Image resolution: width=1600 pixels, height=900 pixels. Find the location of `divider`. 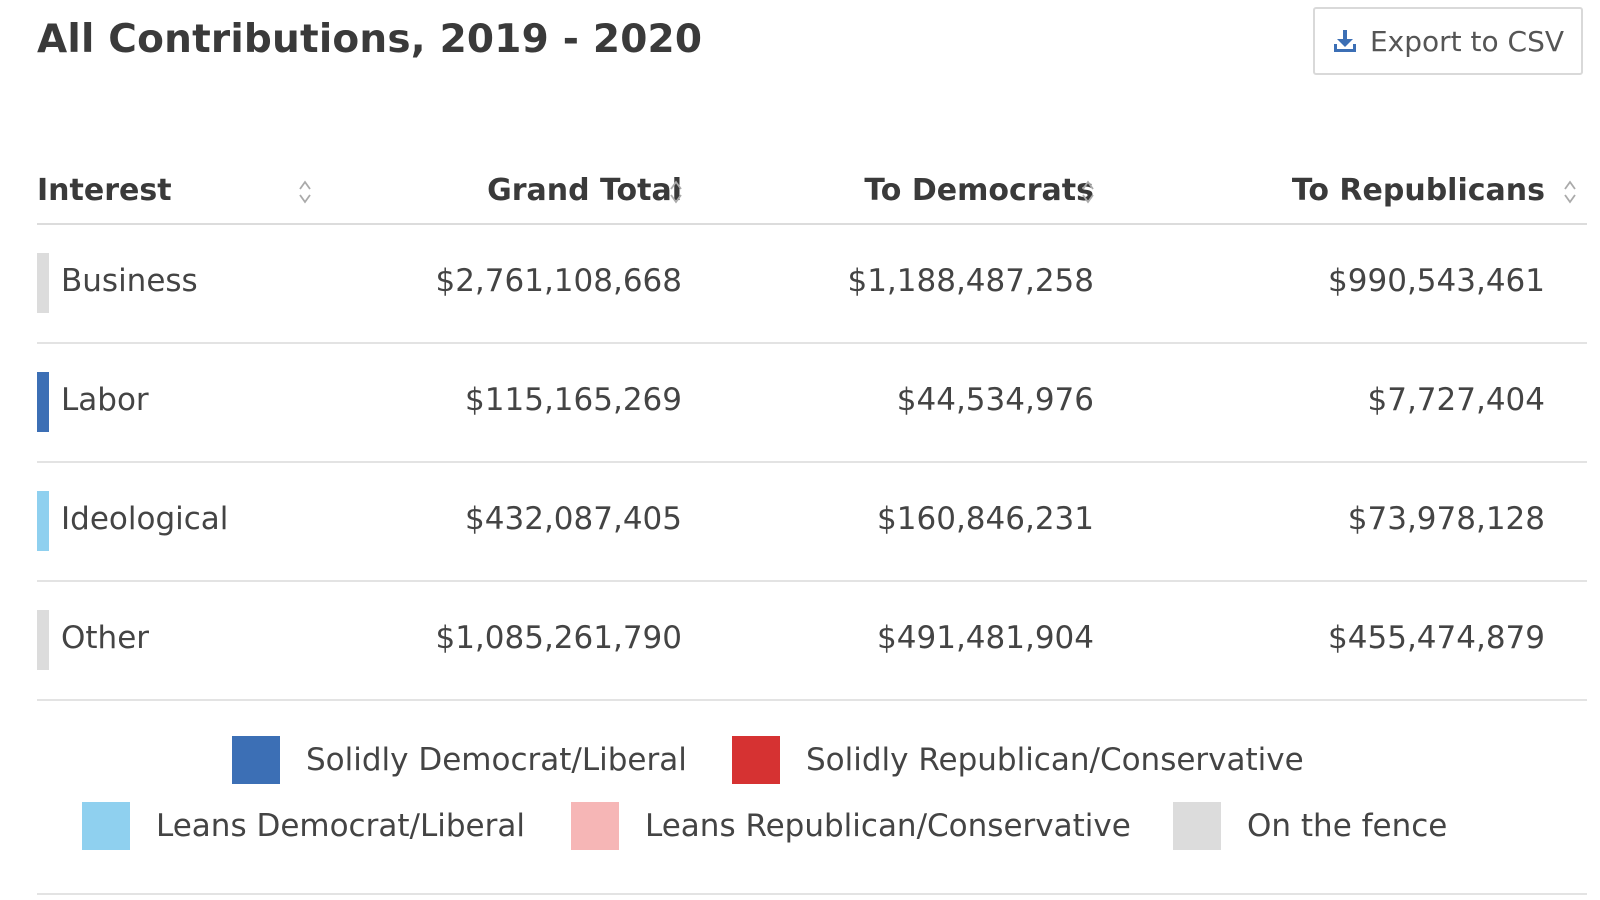

divider is located at coordinates (812, 894).